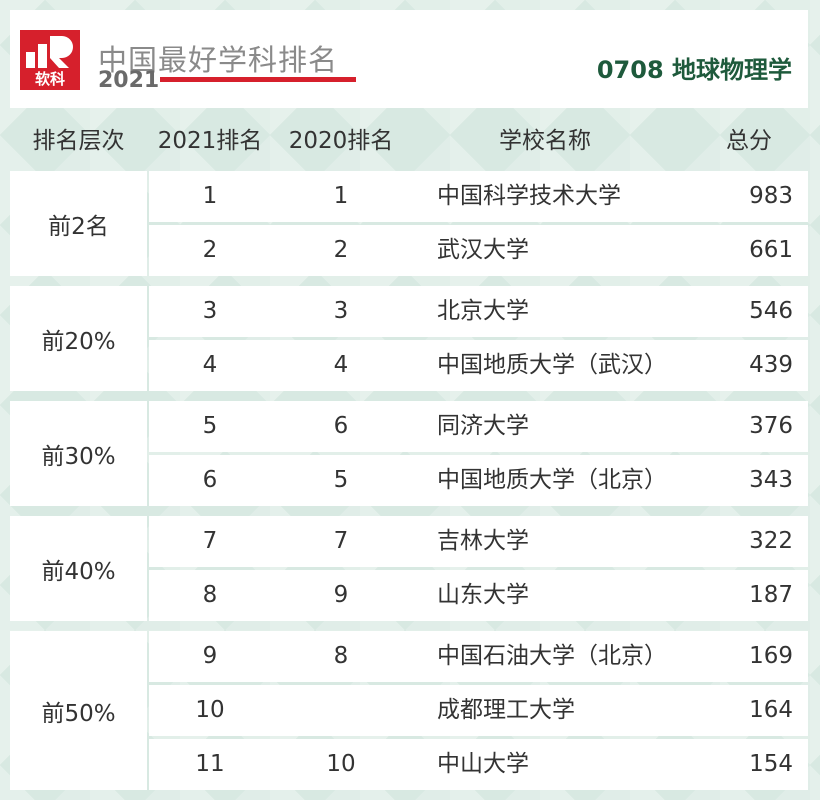 This screenshot has width=820, height=800. Describe the element at coordinates (341, 311) in the screenshot. I see `rank-2020-cell: 3` at that location.